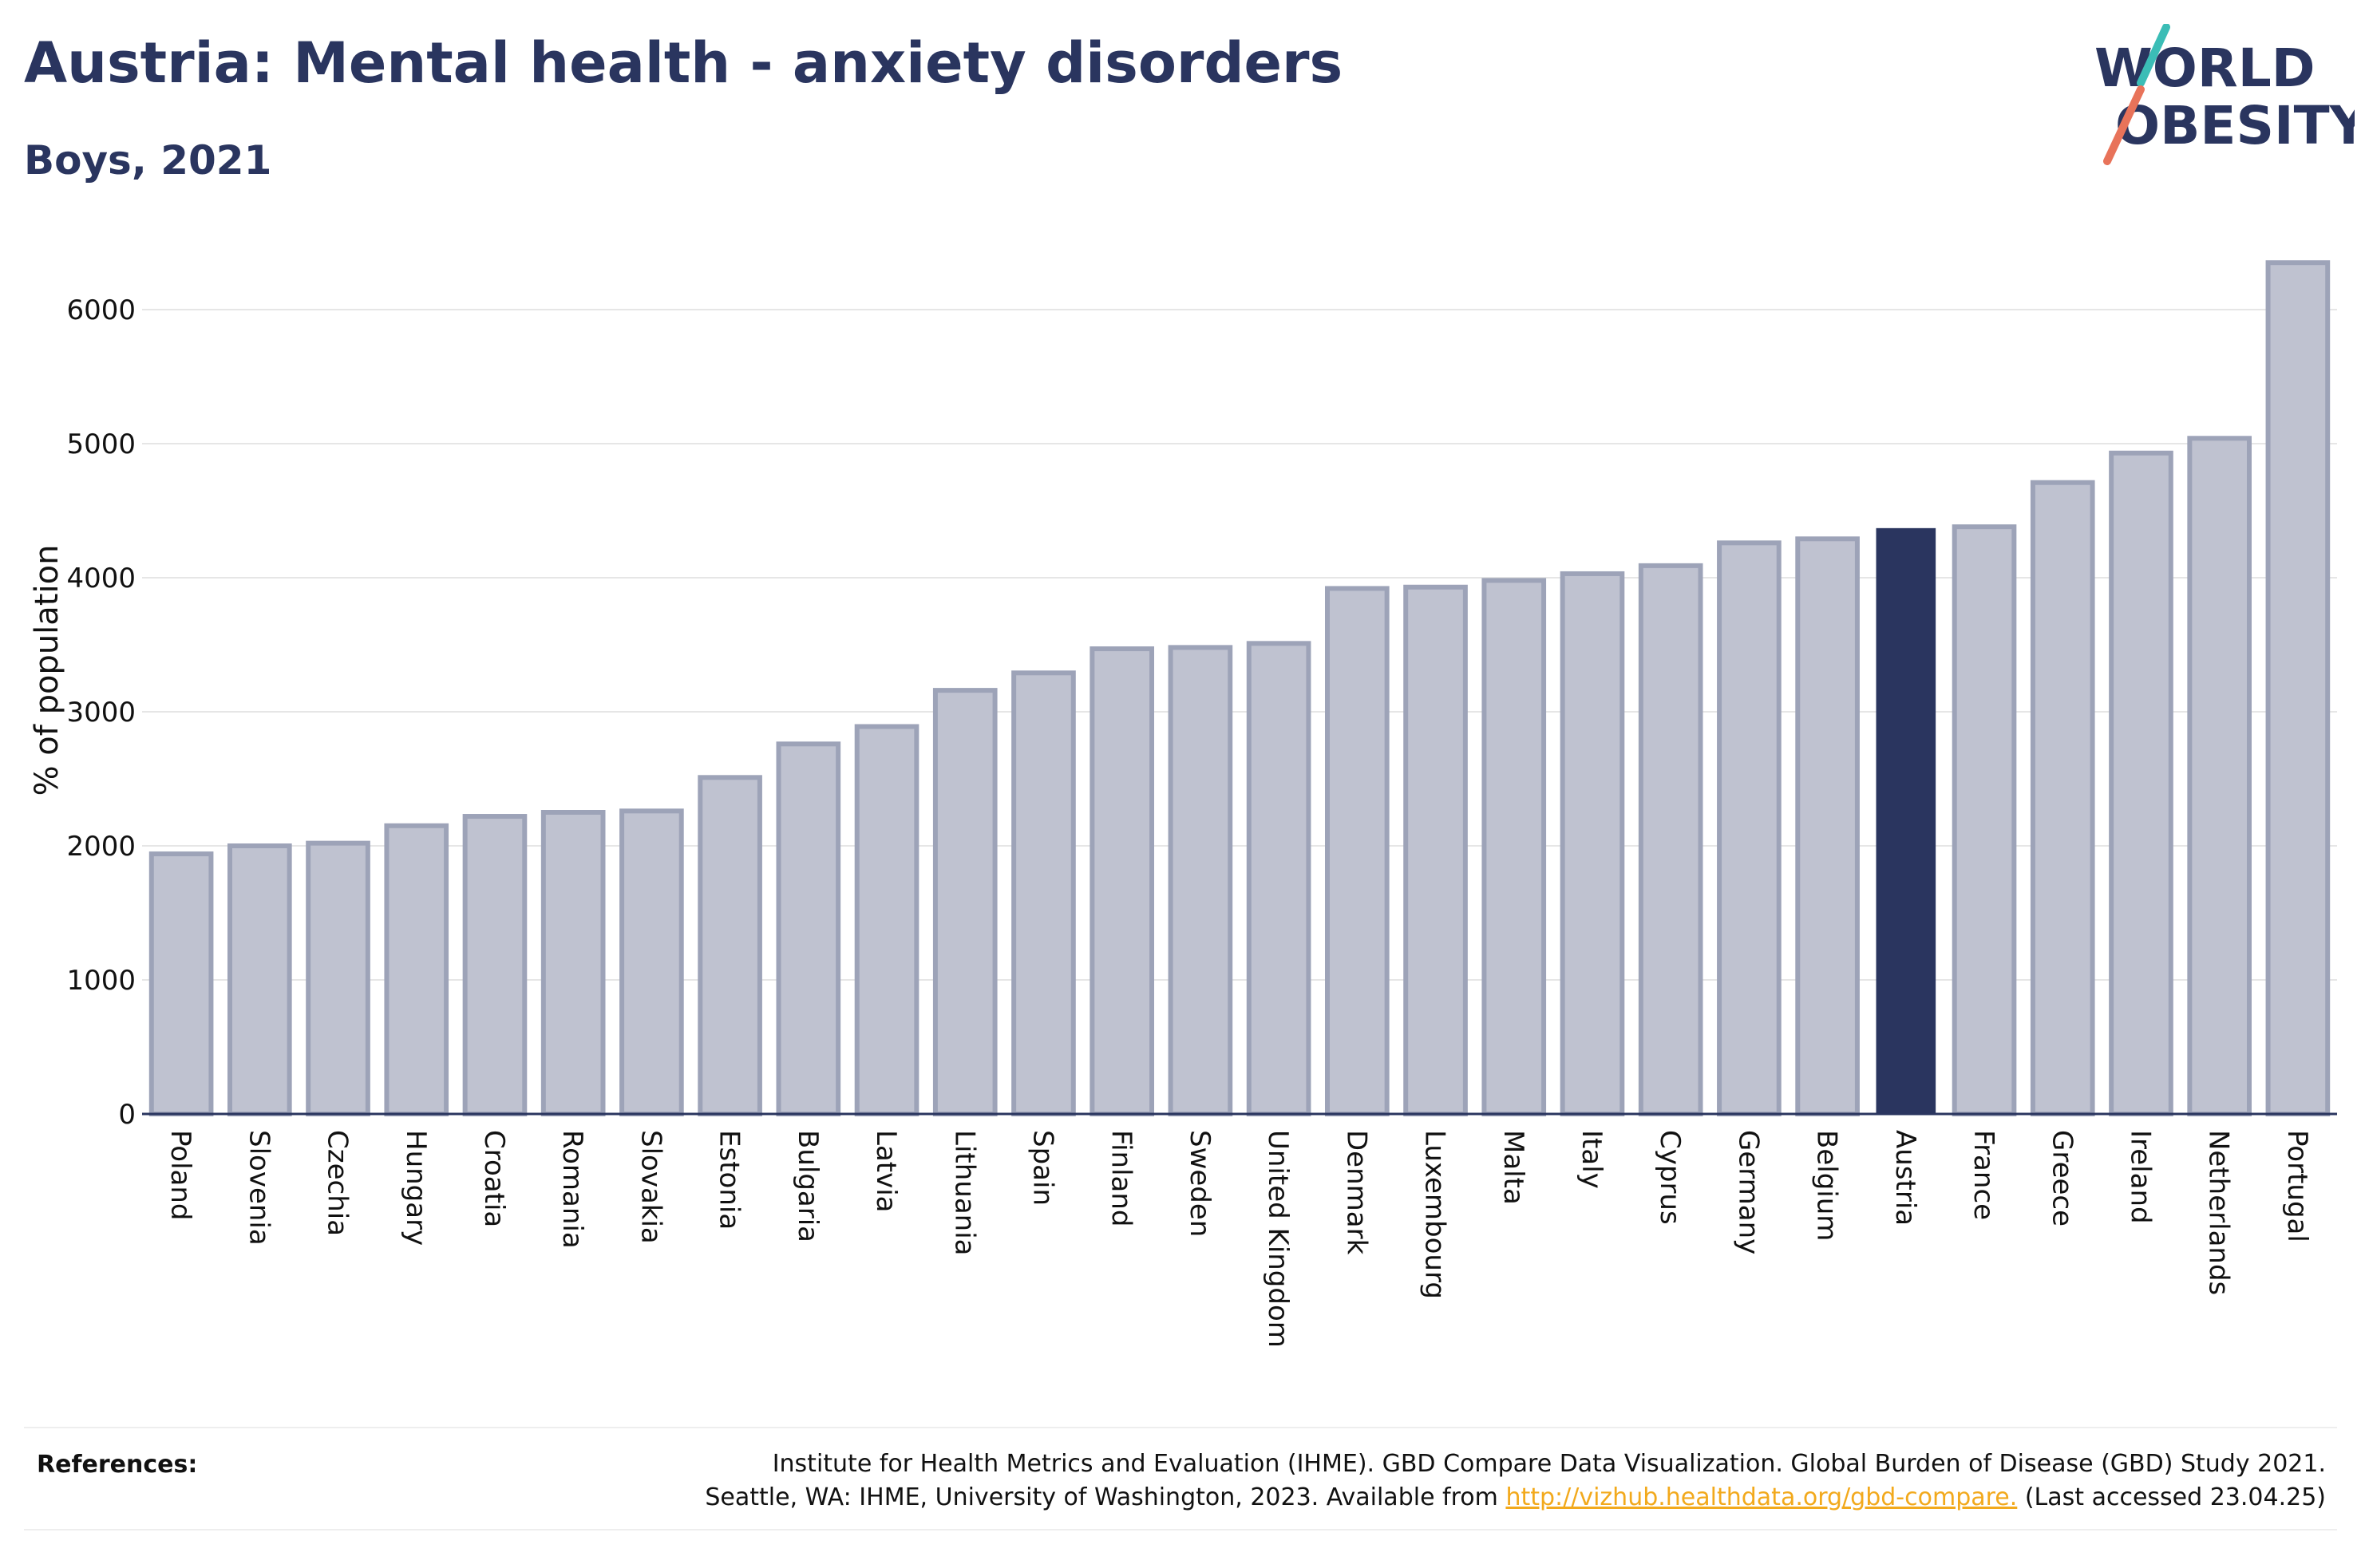 Image resolution: width=2361 pixels, height=1568 pixels. What do you see at coordinates (338, 1183) in the screenshot?
I see `x-category-label: Czechia` at bounding box center [338, 1183].